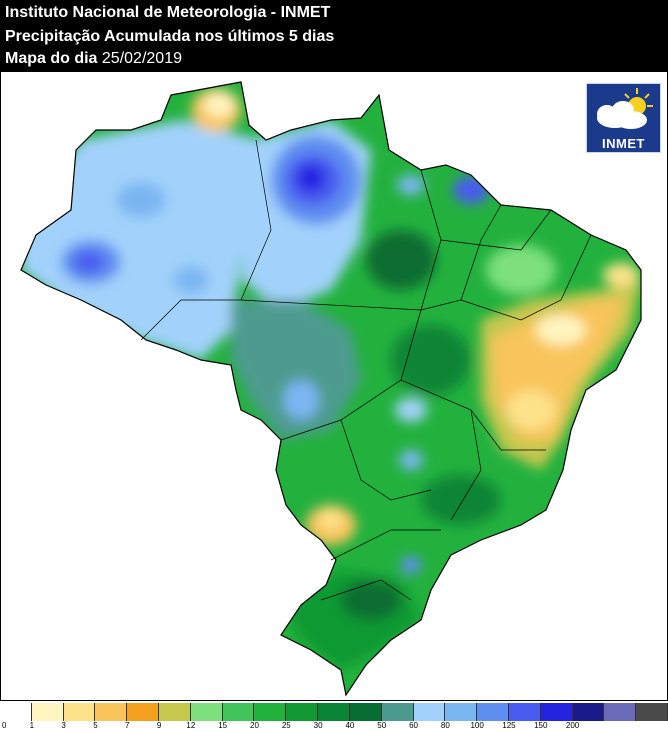 This screenshot has height=732, width=668. Describe the element at coordinates (51, 58) in the screenshot. I see `map-date-label: Mapa do dia` at that location.